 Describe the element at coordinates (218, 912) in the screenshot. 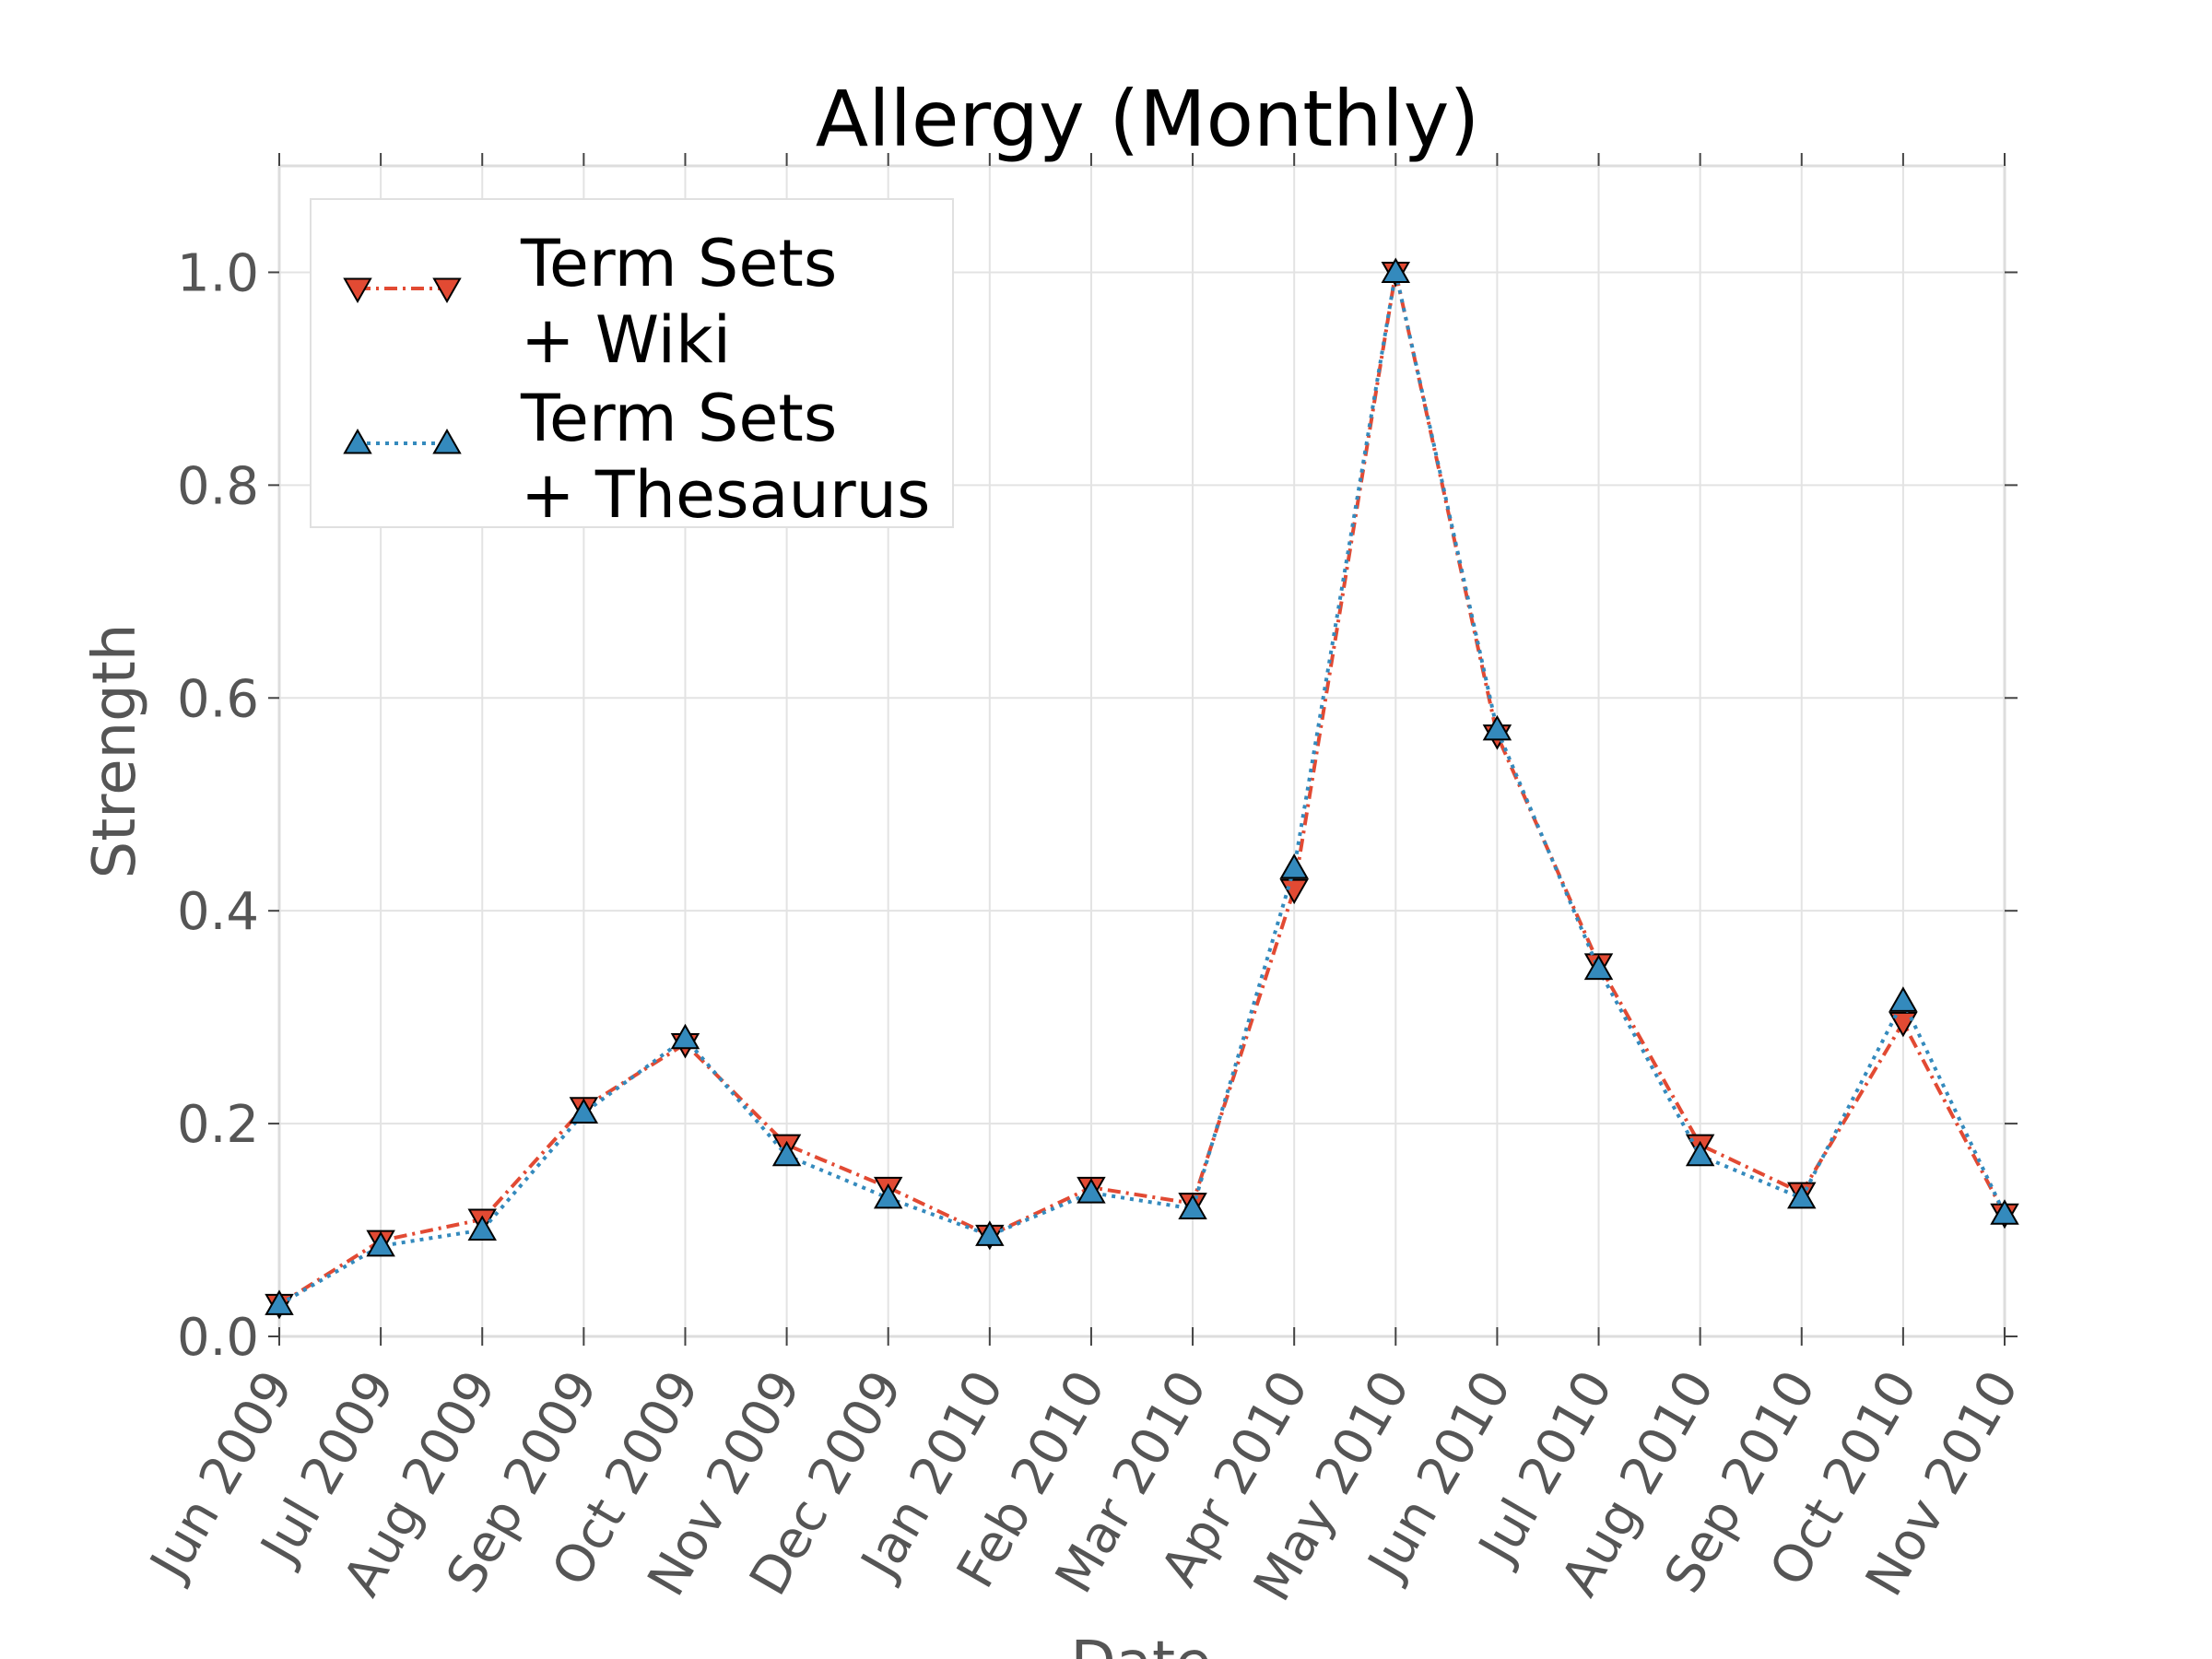

I see `y-tick-label: 0.4` at that location.